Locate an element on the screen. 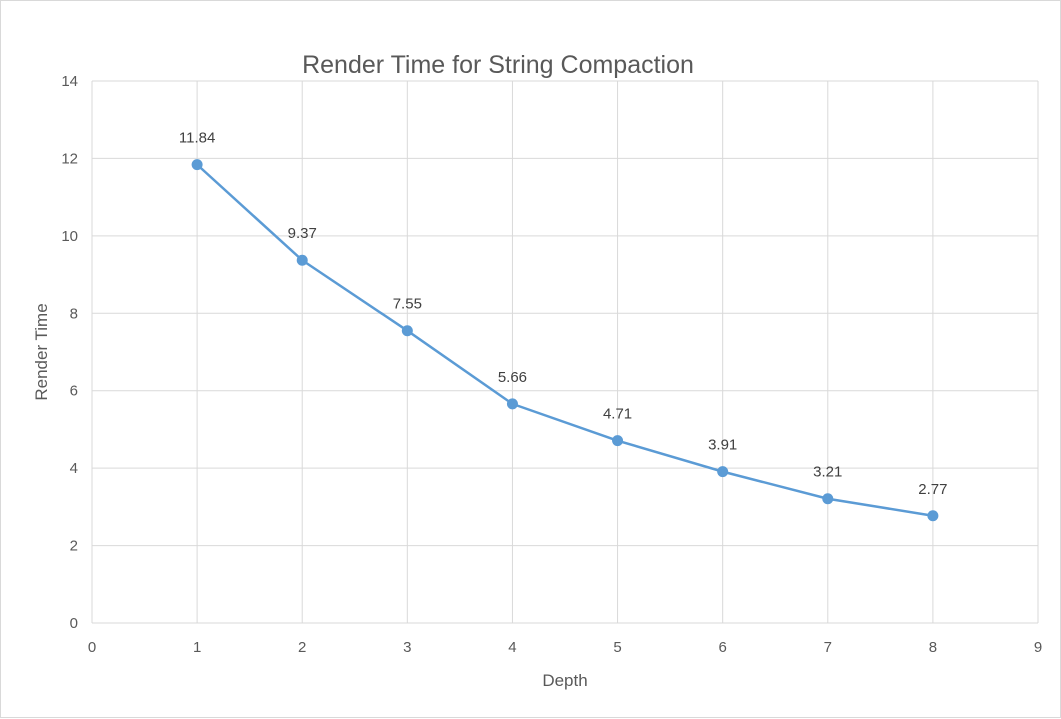 Image resolution: width=1061 pixels, height=719 pixels. x-tick-label: 1 is located at coordinates (197, 647).